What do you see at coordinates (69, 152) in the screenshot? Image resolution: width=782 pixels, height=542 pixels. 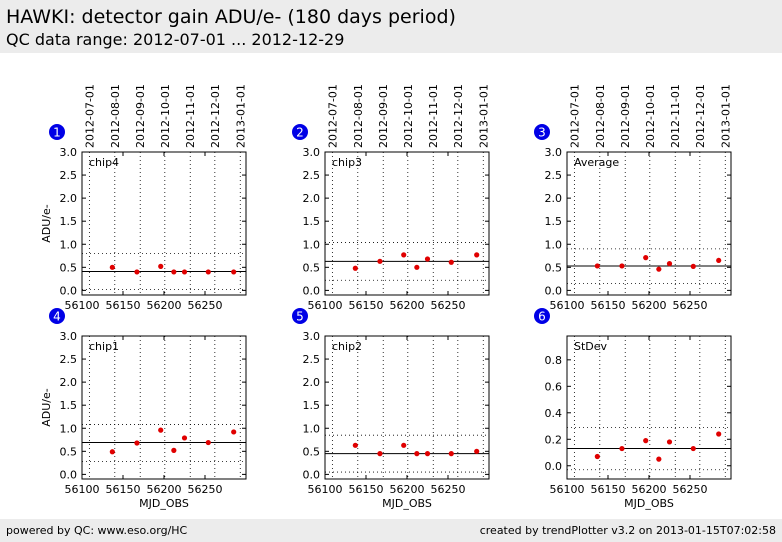 I see `panel-1-ytick-label: 3.0` at bounding box center [69, 152].